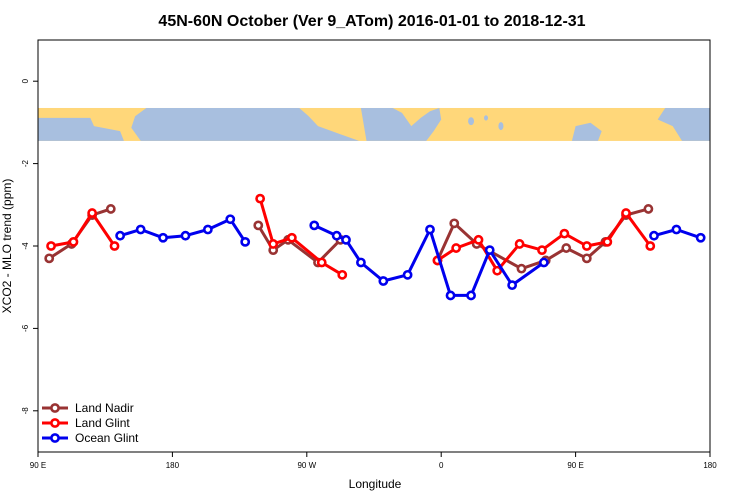 The height and width of the screenshot is (500, 750). What do you see at coordinates (25, 411) in the screenshot?
I see `y-tick-label: -8` at bounding box center [25, 411].